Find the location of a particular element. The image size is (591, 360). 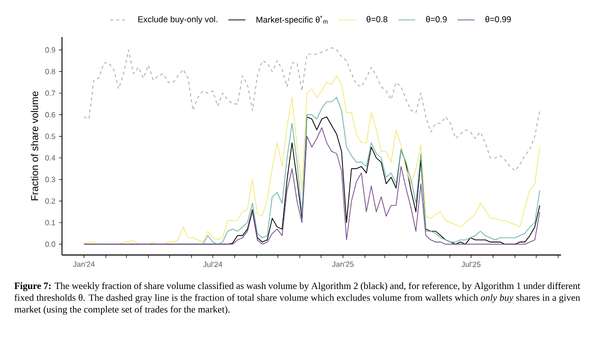

legend-label: Exclude buy-only vol. is located at coordinates (178, 20).